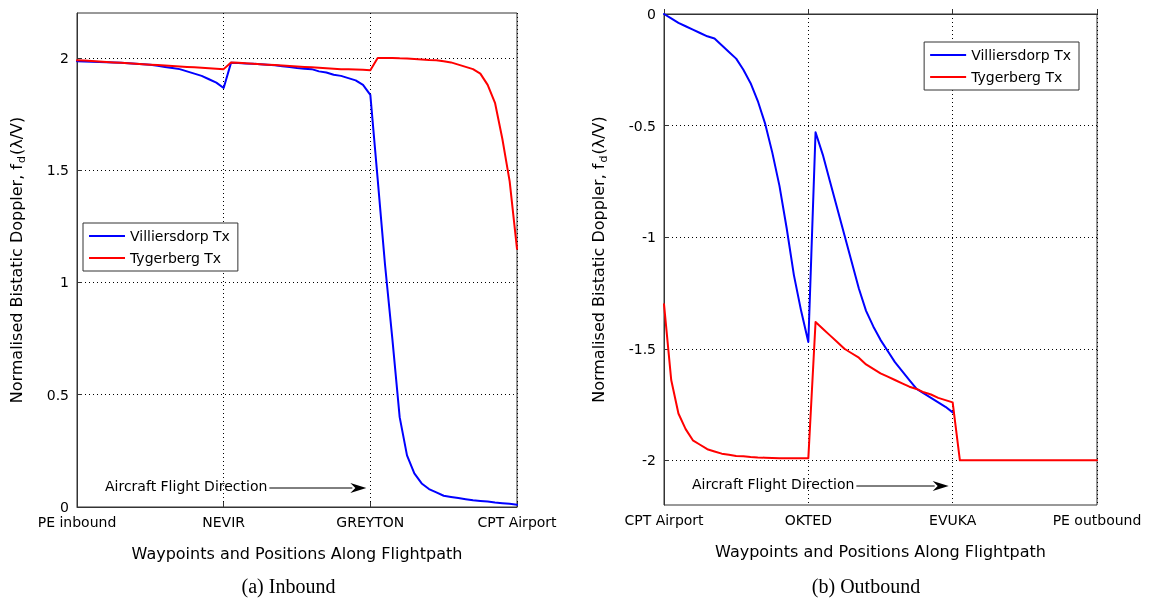 This screenshot has height=612, width=1155. Describe the element at coordinates (224, 522) in the screenshot. I see `x-tick-label: NEVIR` at that location.